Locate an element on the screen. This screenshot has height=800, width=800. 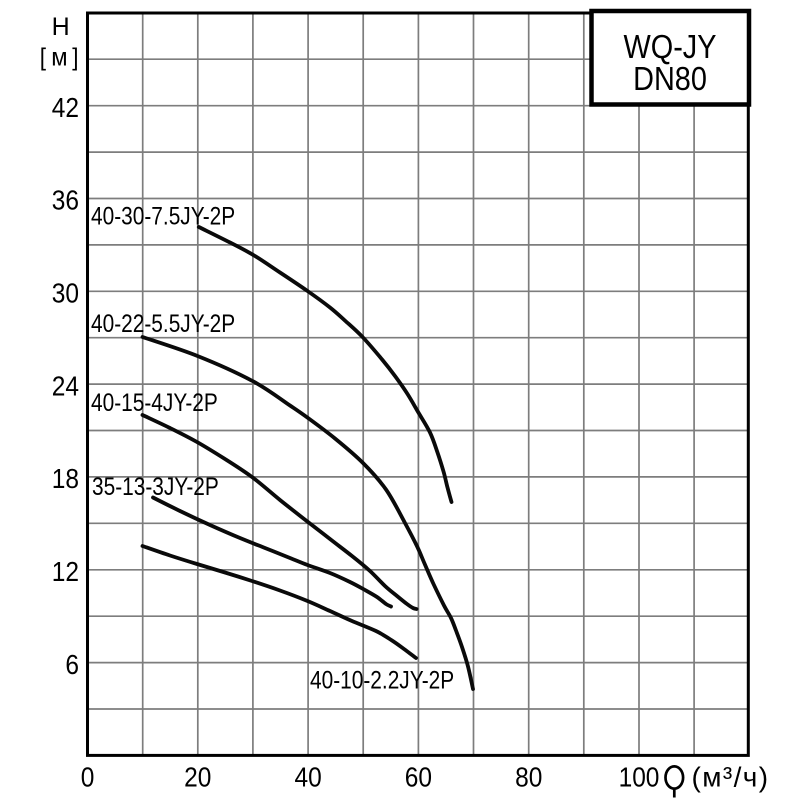
svg-text: 0 is located at coordinates (88, 777).